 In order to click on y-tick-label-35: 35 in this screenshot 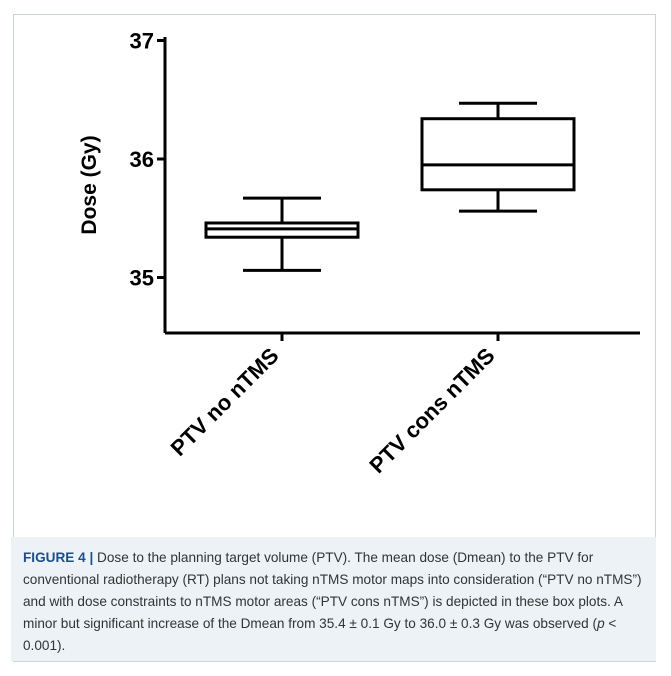, I will do `click(142, 278)`.